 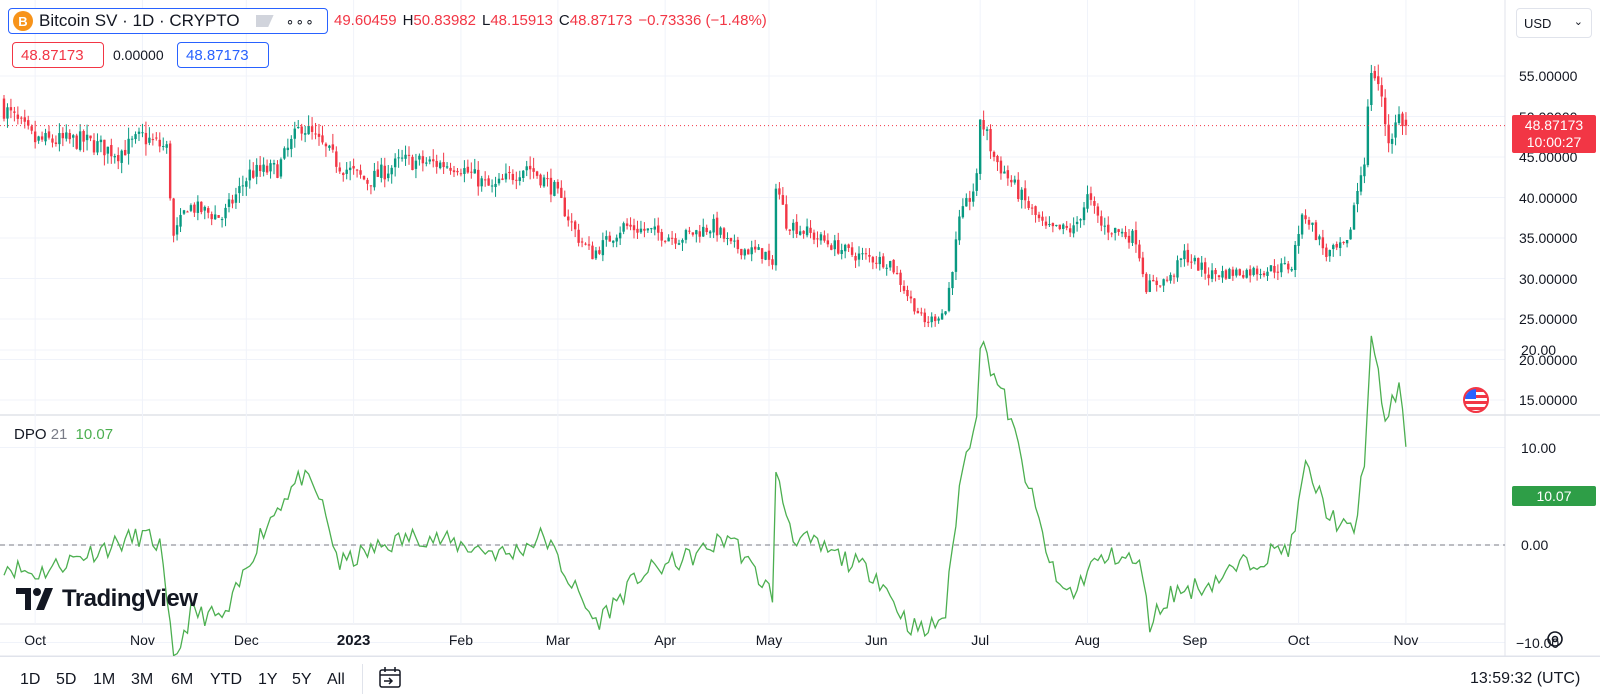 What do you see at coordinates (300, 20) in the screenshot?
I see `more-dots-icon: ∘∘∘` at bounding box center [300, 20].